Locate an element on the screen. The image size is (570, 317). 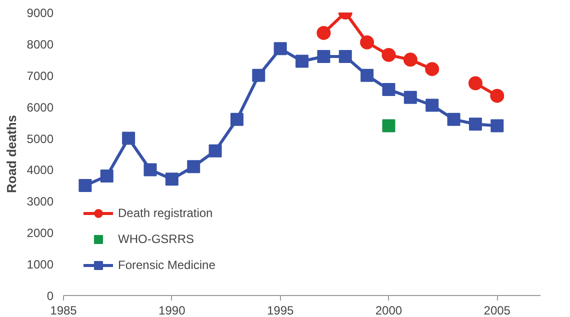
y-tick-label: 0 is located at coordinates (50, 296).